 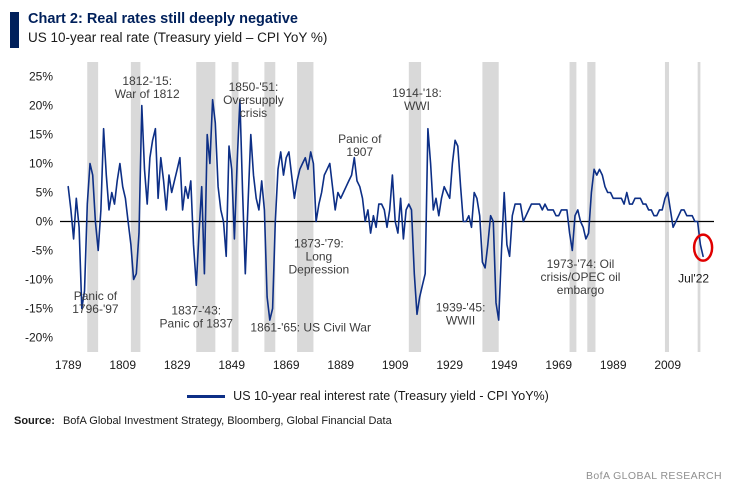 I want to click on title-accent-bar, so click(x=14, y=30).